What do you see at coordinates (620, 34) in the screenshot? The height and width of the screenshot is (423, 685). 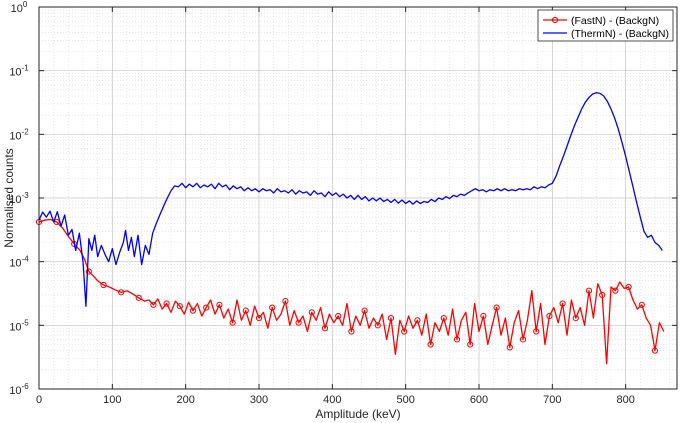 I see `legend-label: (ThermN) - (BackgN)` at bounding box center [620, 34].